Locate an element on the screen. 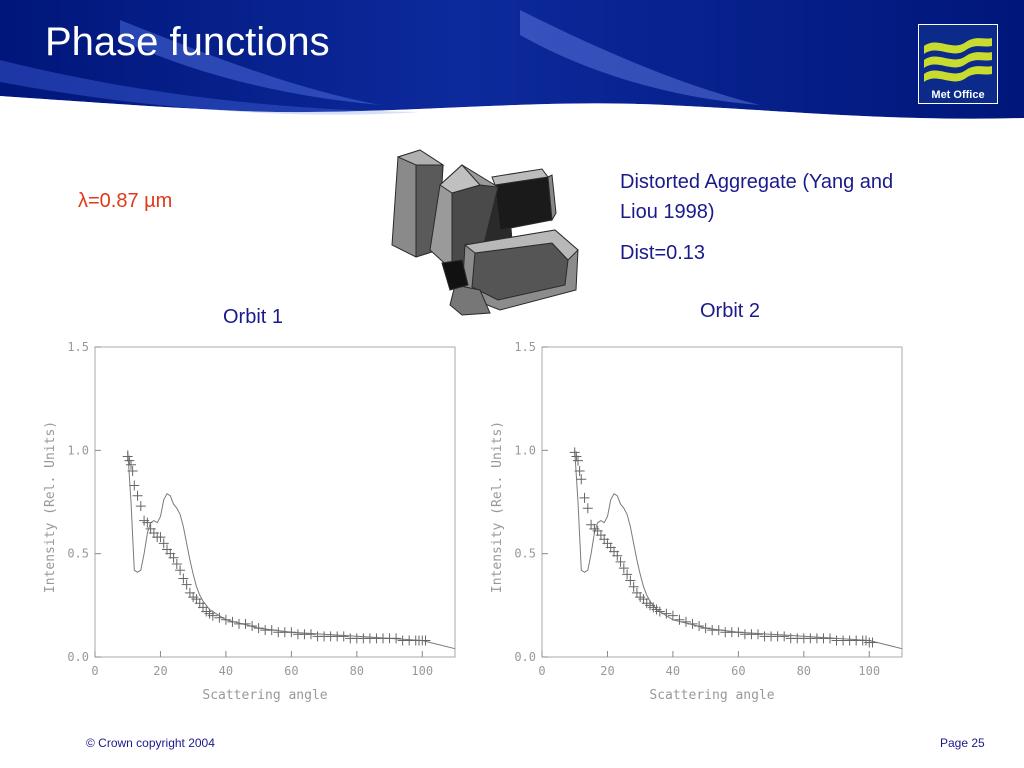  ice-crystal-aggregate-image is located at coordinates (485, 232).